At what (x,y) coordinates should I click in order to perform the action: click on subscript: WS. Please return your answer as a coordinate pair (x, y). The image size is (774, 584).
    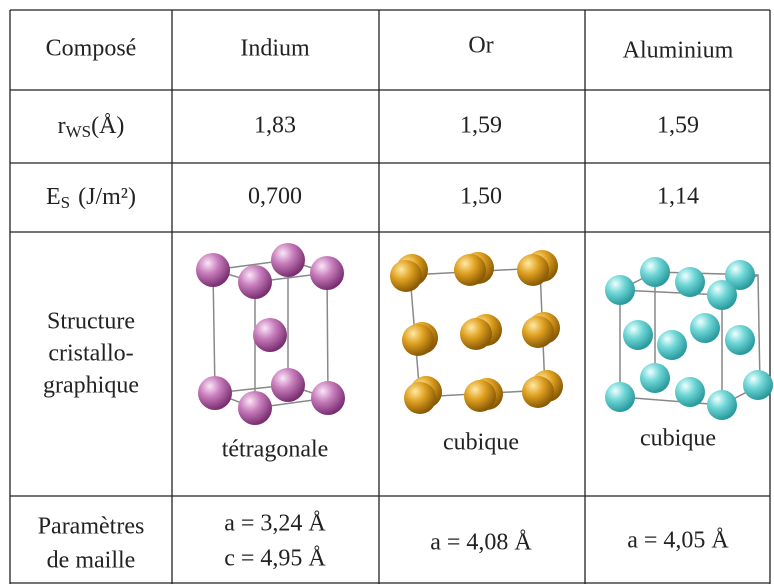
    Looking at the image, I should click on (79, 131).